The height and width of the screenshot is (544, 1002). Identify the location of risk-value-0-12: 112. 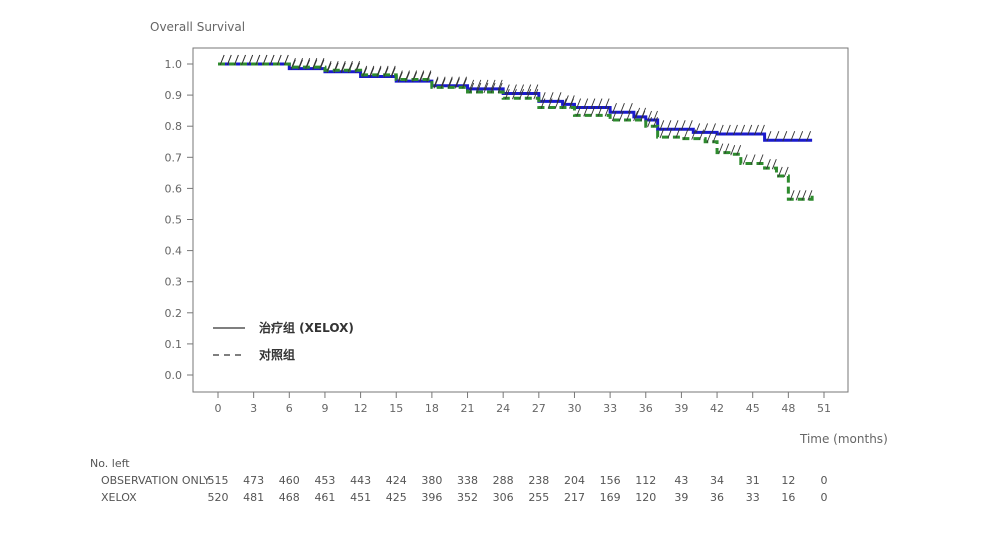
(645, 480).